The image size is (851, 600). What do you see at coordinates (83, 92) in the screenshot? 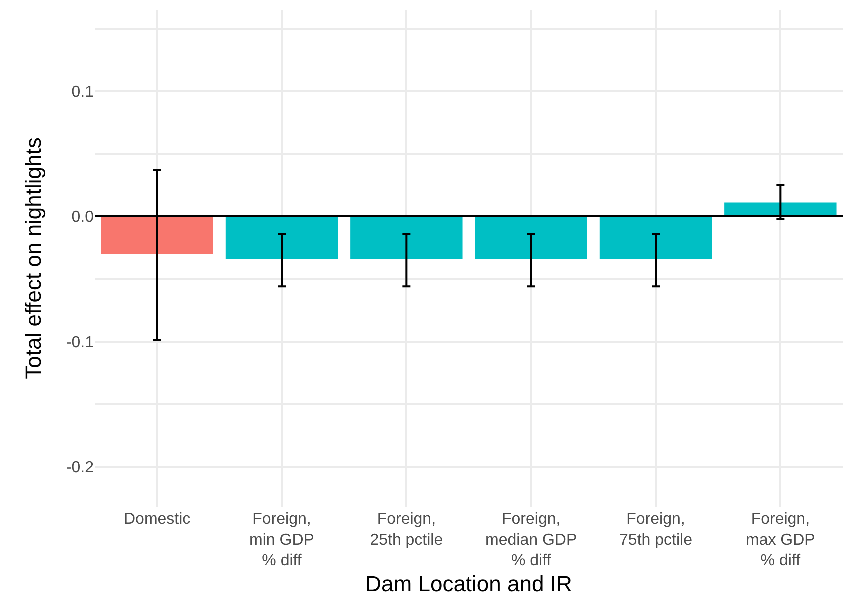
I see `y-tick-label: 0.1` at bounding box center [83, 92].